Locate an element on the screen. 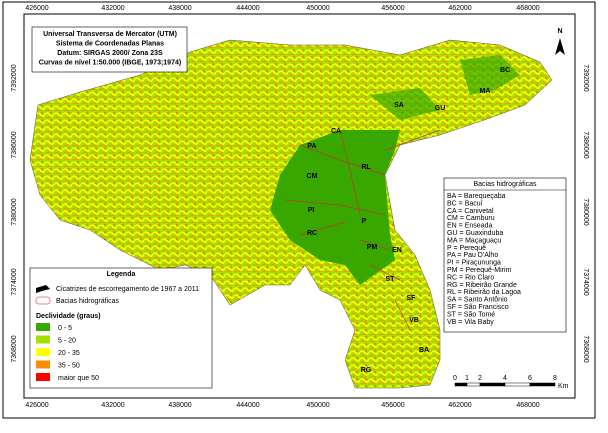 The image size is (608, 433). basin-key-item: PM = Perequê-Mirim is located at coordinates (479, 270).